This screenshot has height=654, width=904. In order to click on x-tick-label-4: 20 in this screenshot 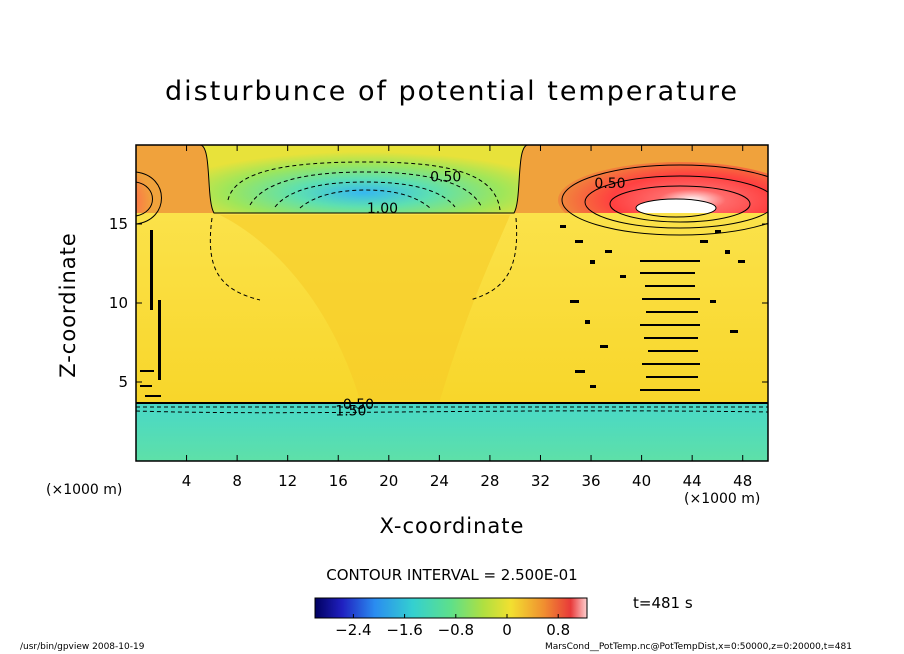, I will do `click(388, 481)`.